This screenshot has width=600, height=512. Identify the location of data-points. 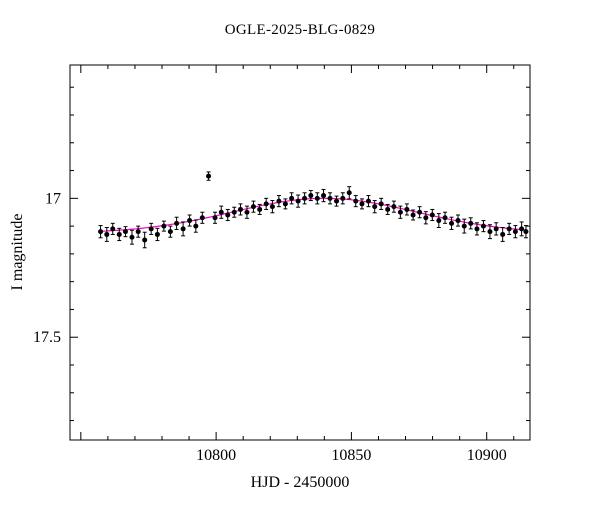
(313, 210).